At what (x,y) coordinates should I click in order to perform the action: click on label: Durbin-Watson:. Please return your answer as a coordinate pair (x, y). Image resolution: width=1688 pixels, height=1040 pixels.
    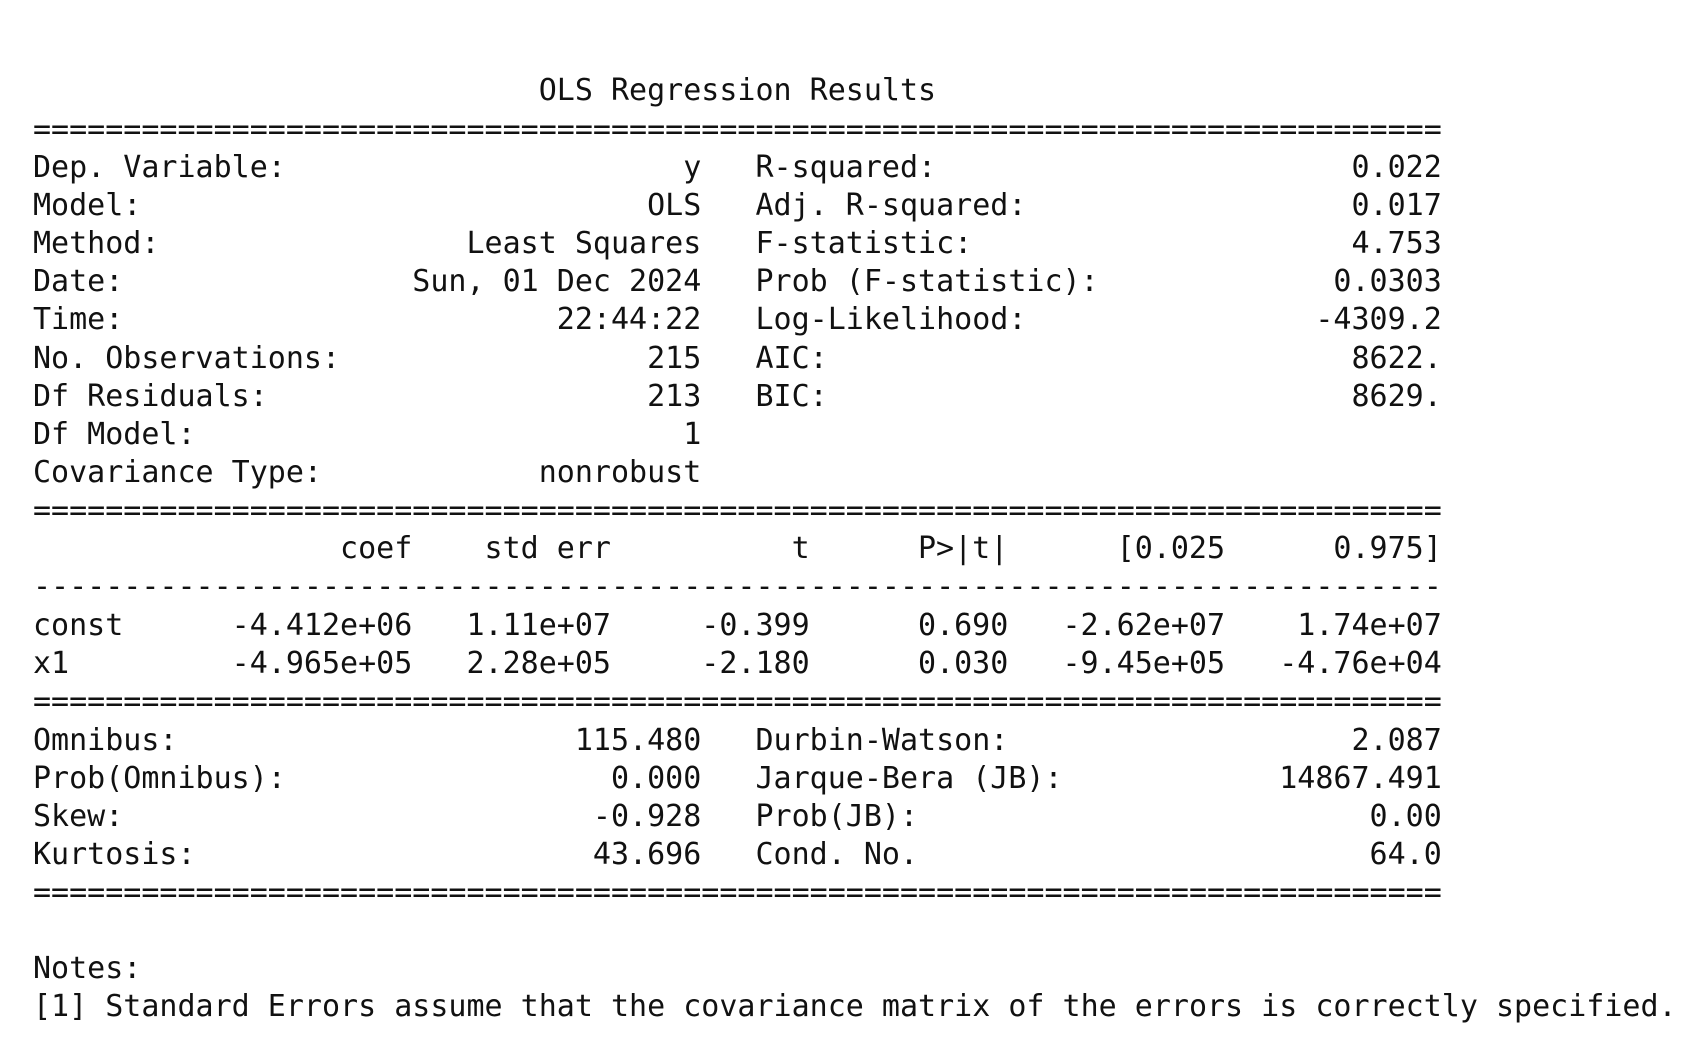
    Looking at the image, I should click on (882, 740).